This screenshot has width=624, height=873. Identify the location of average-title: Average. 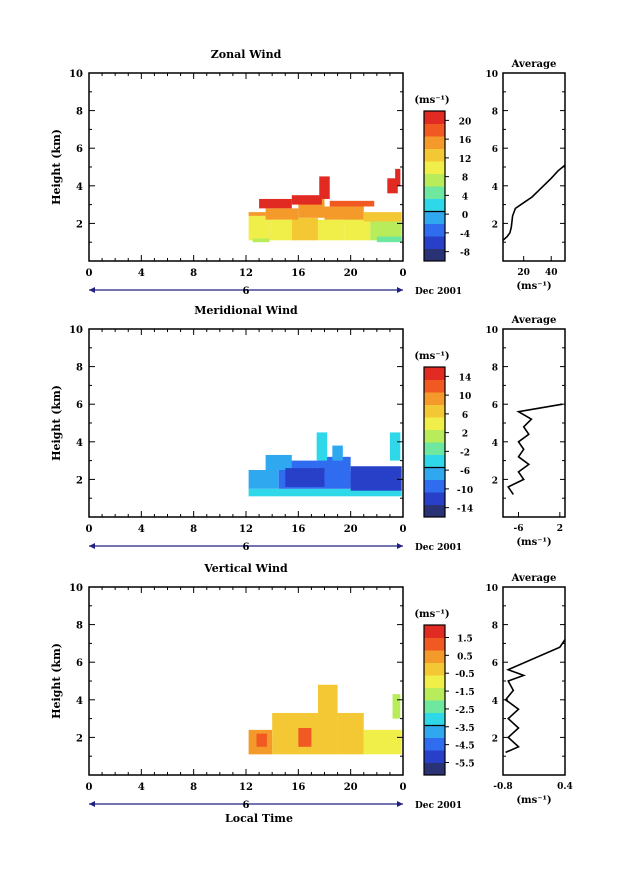
(534, 320).